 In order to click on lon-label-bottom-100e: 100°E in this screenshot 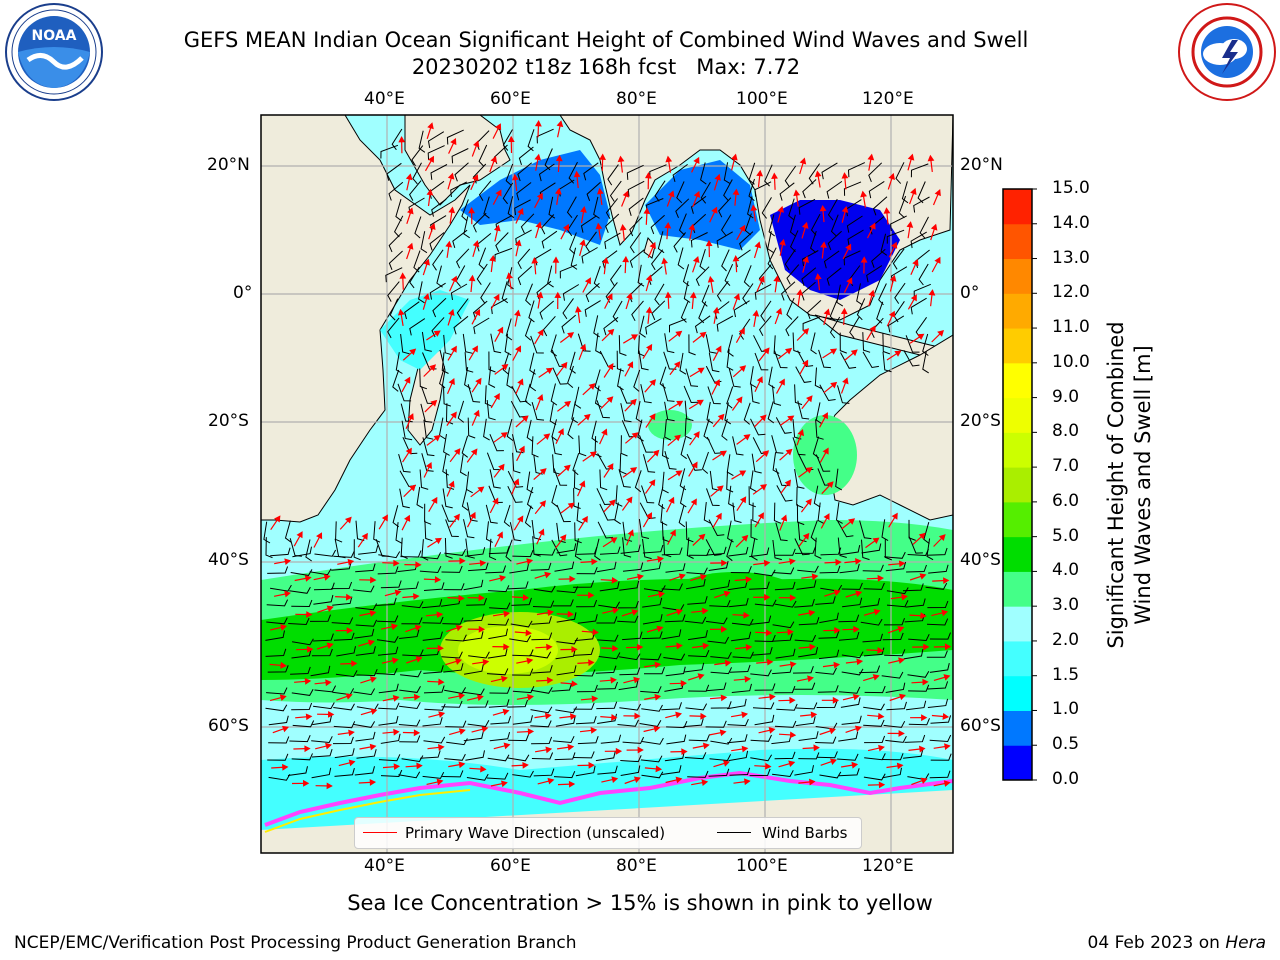, I will do `click(762, 866)`.